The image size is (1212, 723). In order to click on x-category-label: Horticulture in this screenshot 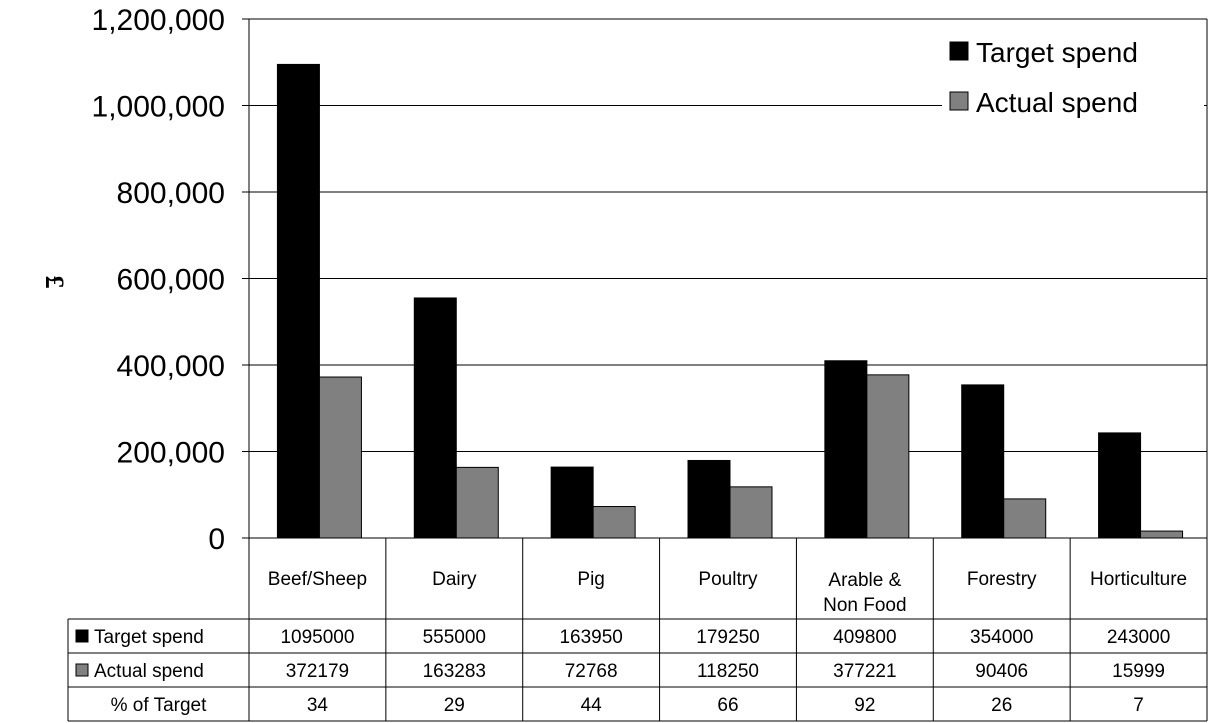, I will do `click(1138, 579)`.